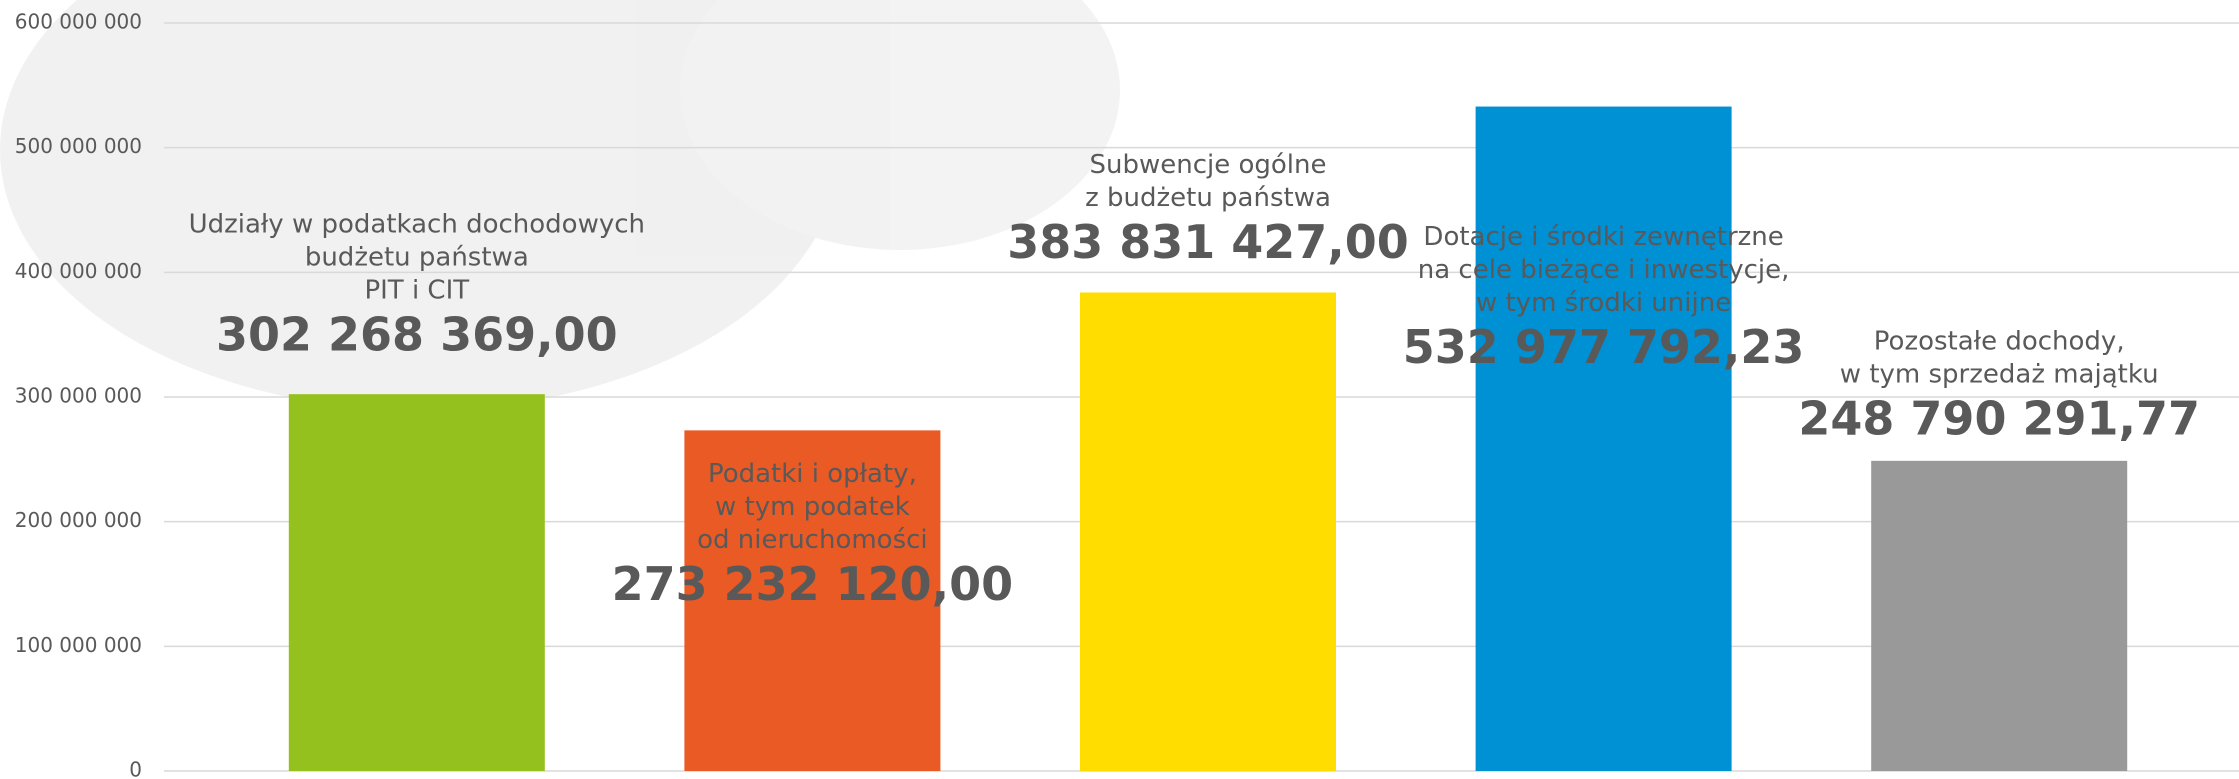  What do you see at coordinates (78, 271) in the screenshot?
I see `y-tick-label: 400 000 000` at bounding box center [78, 271].